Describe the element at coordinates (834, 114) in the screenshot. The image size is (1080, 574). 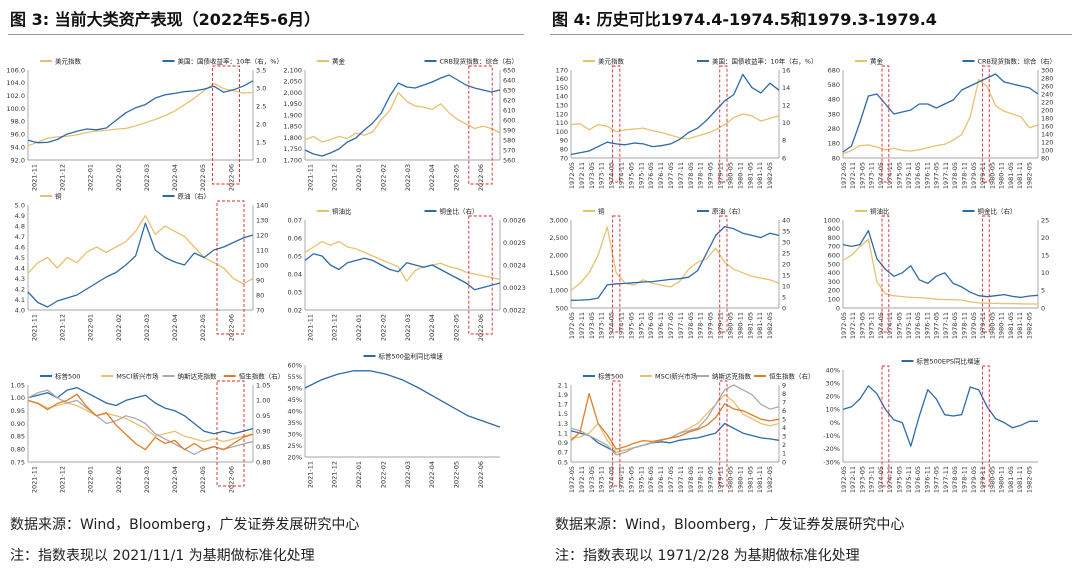
I see `y-tick-label: 380` at that location.